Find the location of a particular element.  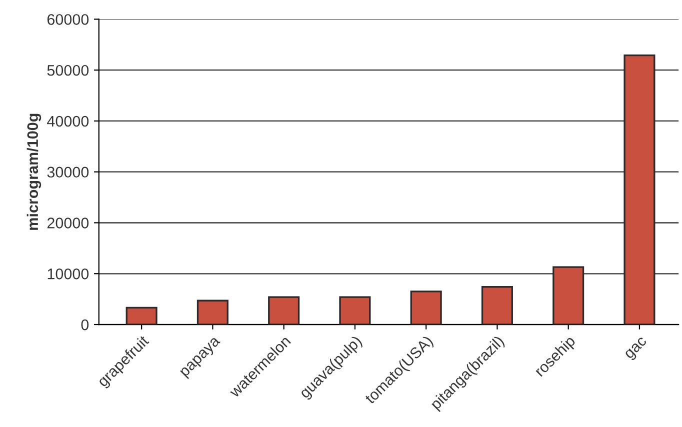

y-tick-label: 10000 is located at coordinates (68, 274).